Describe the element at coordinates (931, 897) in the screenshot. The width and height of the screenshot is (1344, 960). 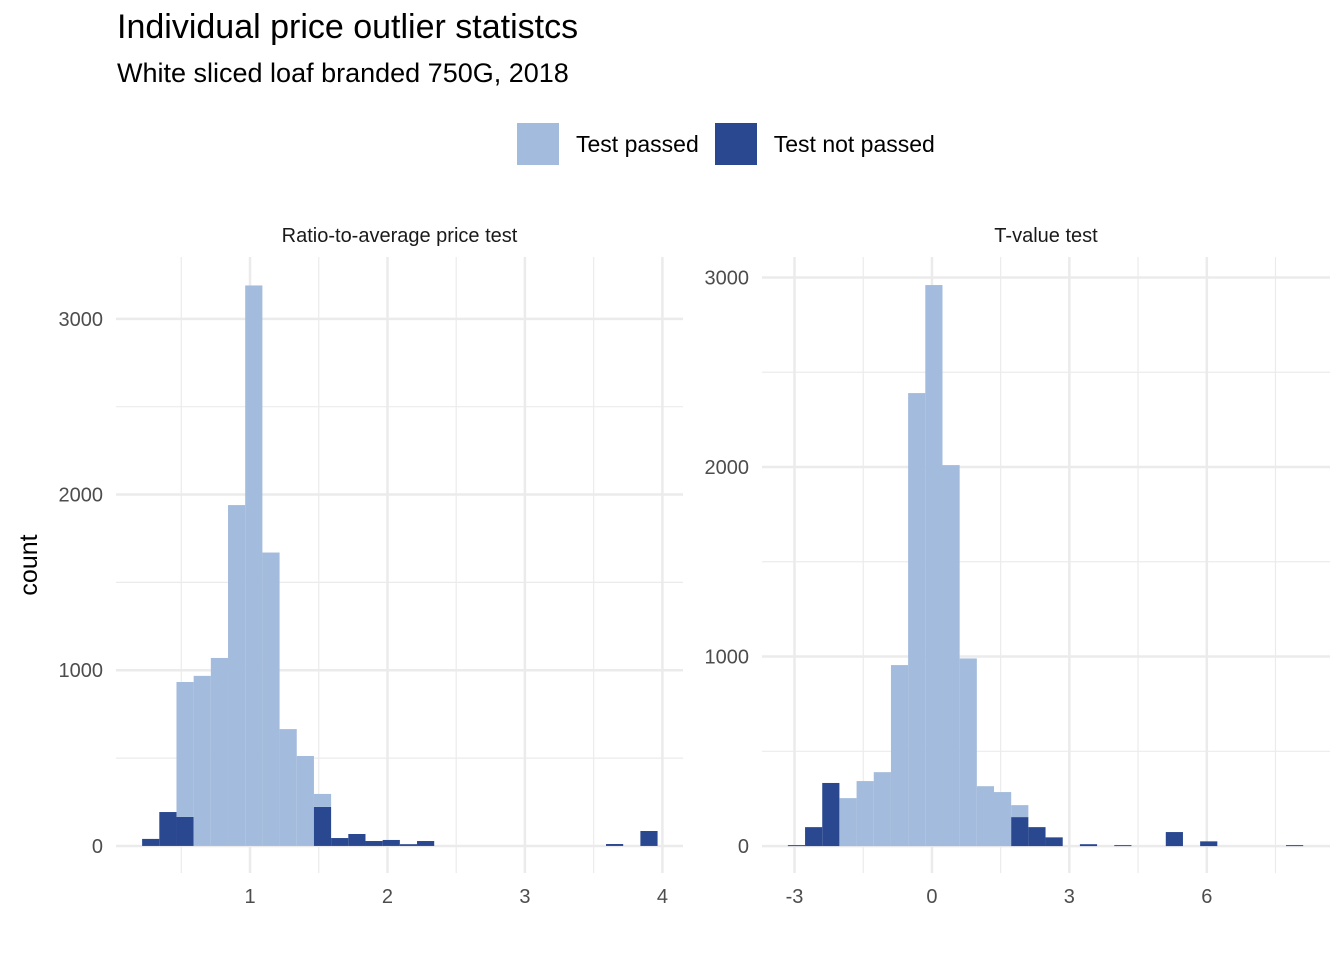
I see `x-tick-label: 0` at that location.